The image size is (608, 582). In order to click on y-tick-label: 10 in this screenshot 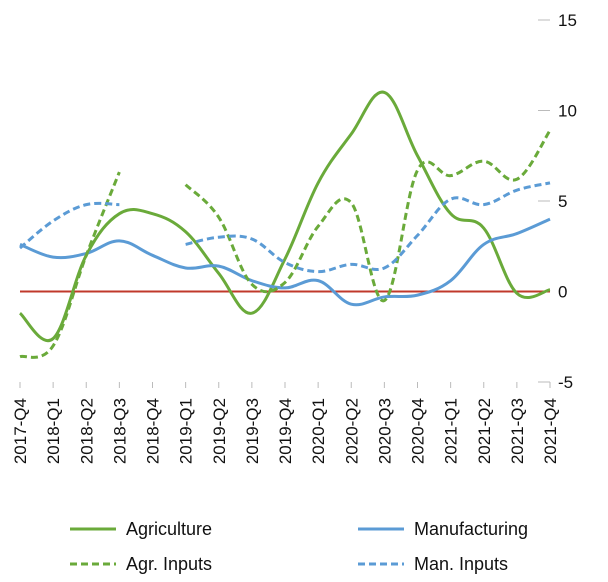, I will do `click(567, 111)`.